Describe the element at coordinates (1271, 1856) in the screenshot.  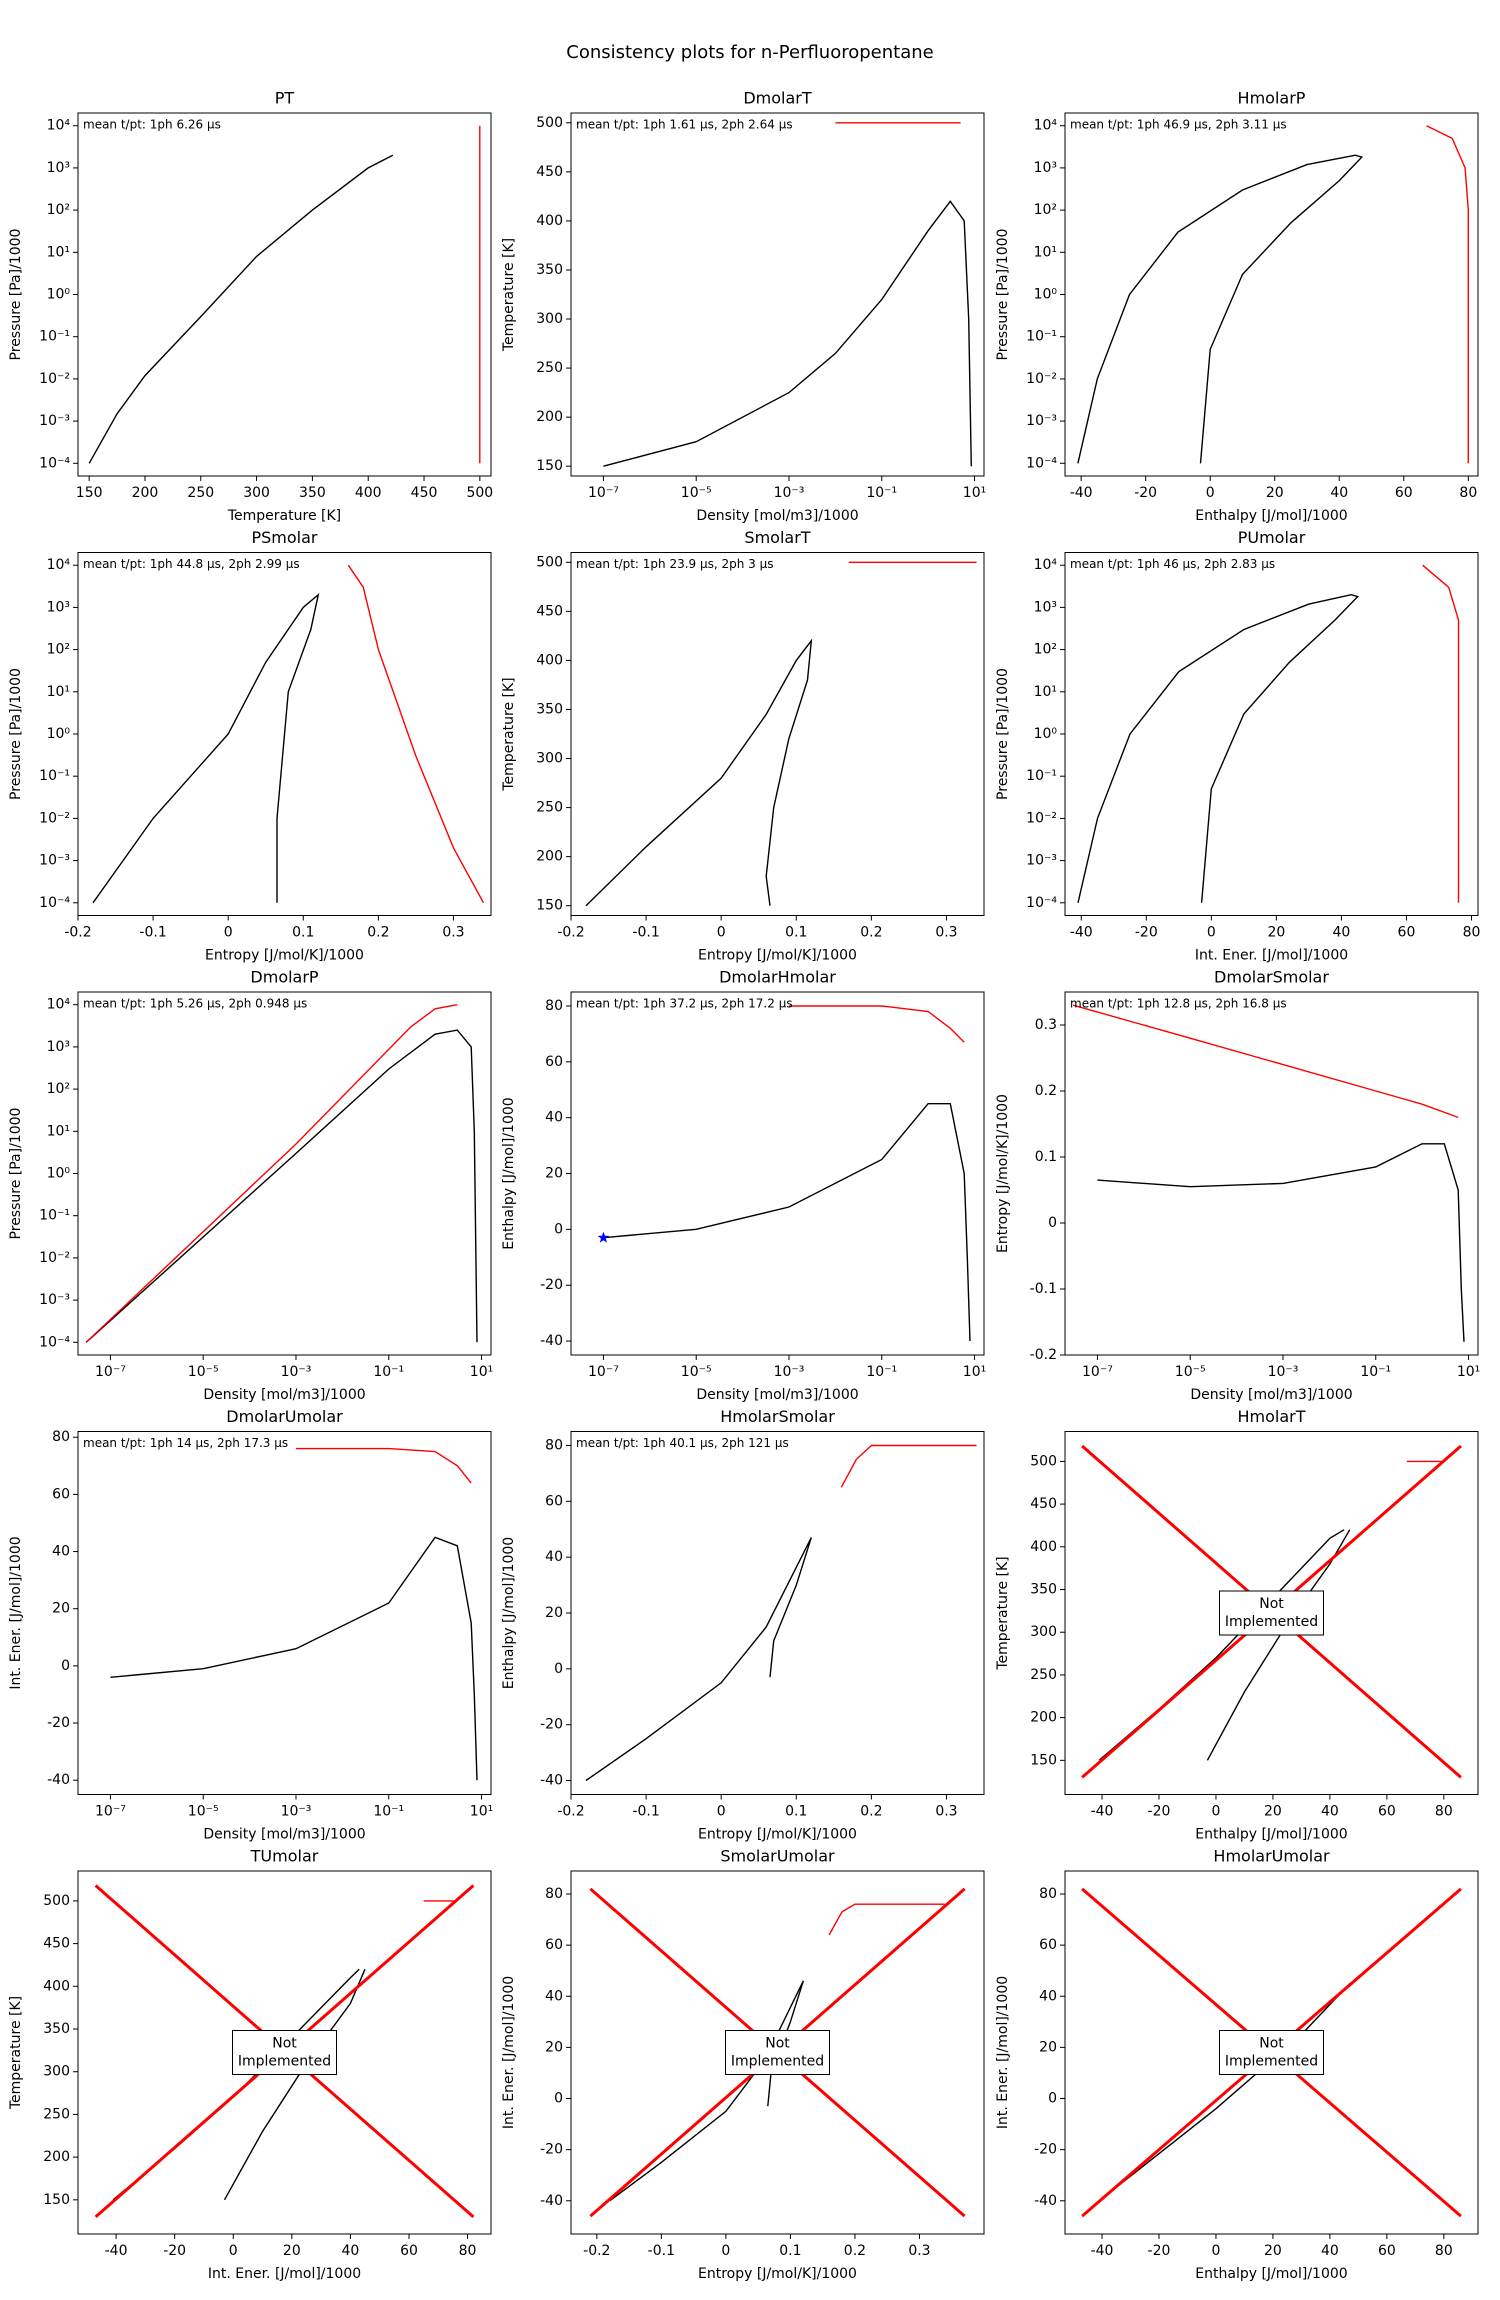
I see `subplot-title: HmolarUmolar` at that location.